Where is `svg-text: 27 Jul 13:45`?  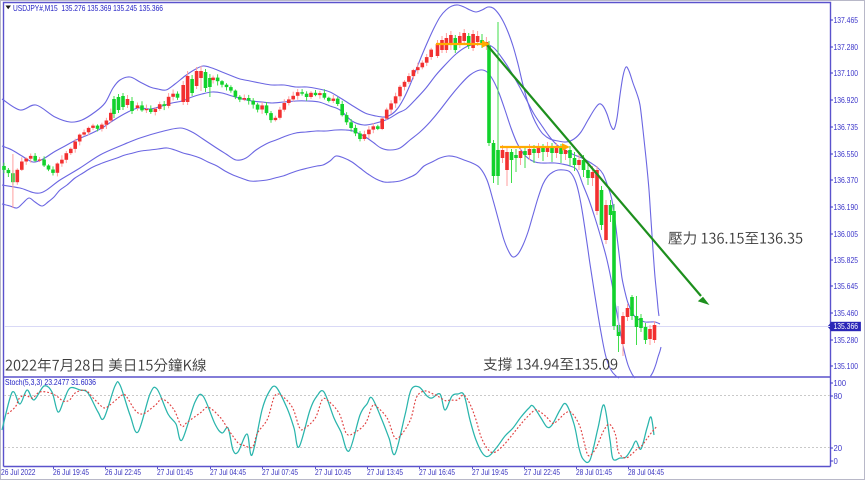
svg-text: 27 Jul 13:45 is located at coordinates (385, 472).